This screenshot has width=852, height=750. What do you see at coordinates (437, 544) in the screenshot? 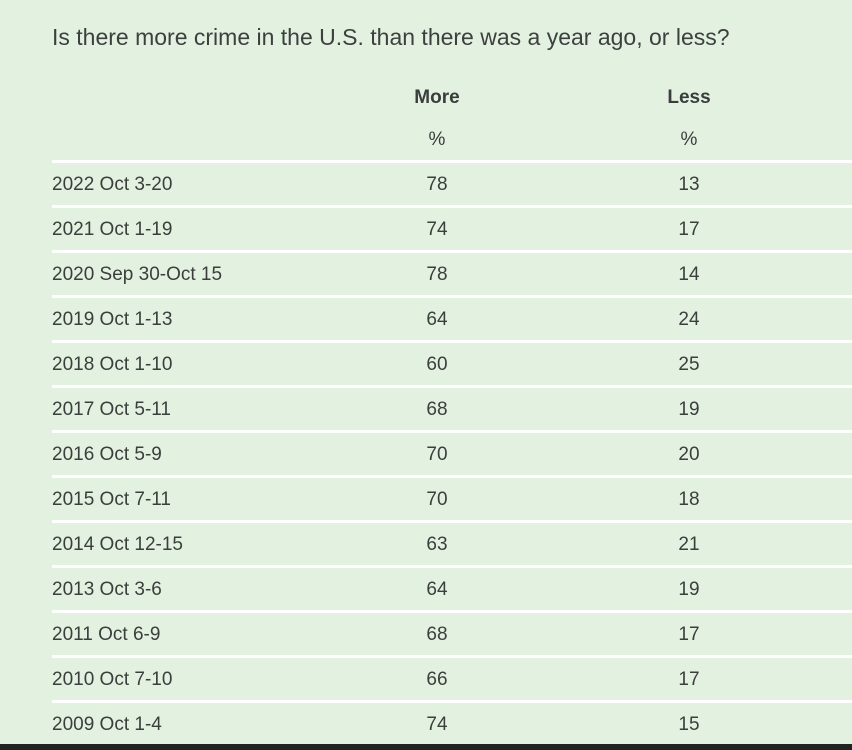
I see `row-more-value: 63` at bounding box center [437, 544].